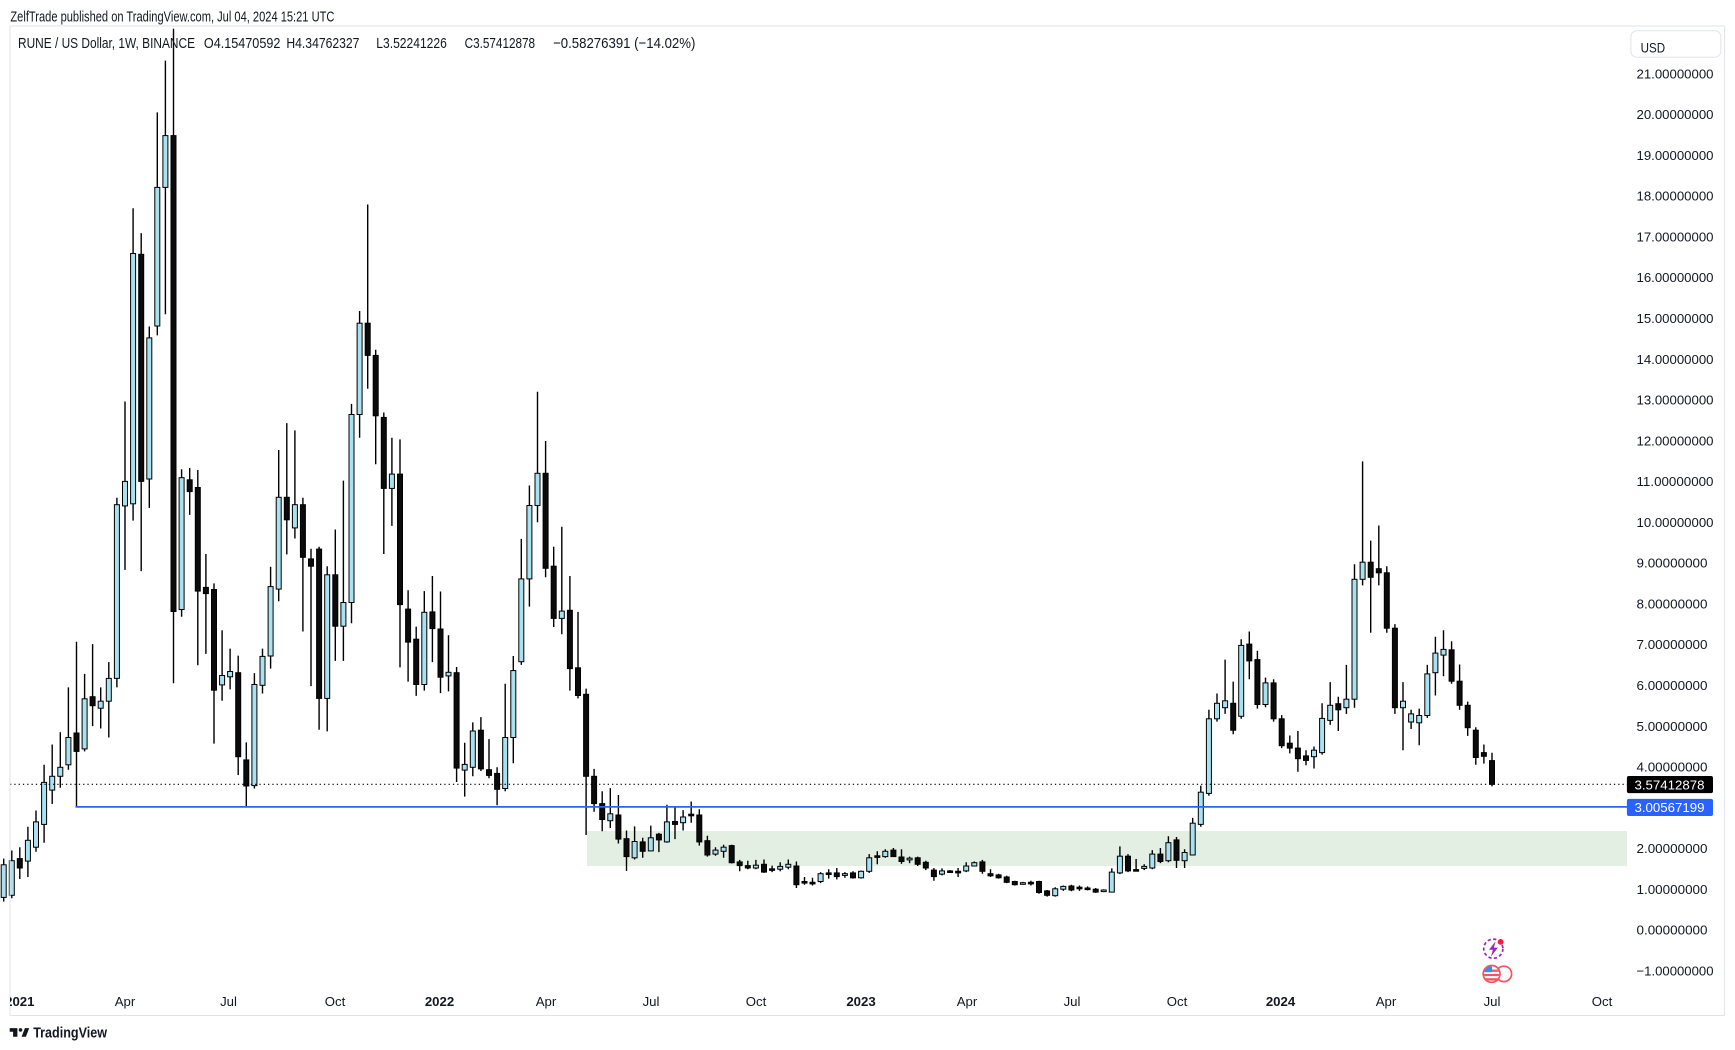 The image size is (1735, 1050). Describe the element at coordinates (439, 1001) in the screenshot. I see `svg-text: 2022` at that location.